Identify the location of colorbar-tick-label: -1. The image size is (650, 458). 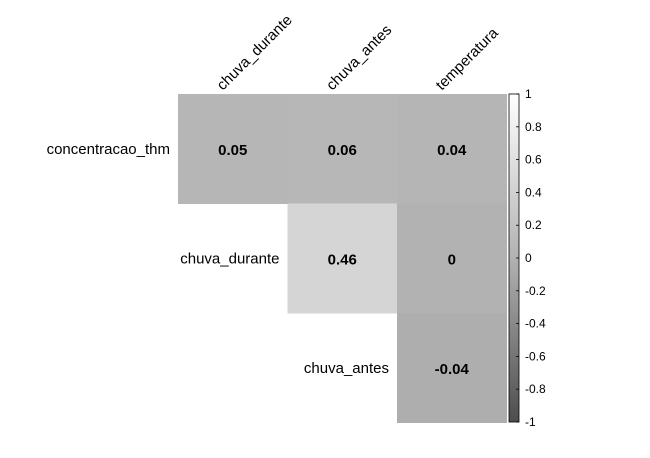
(530, 422).